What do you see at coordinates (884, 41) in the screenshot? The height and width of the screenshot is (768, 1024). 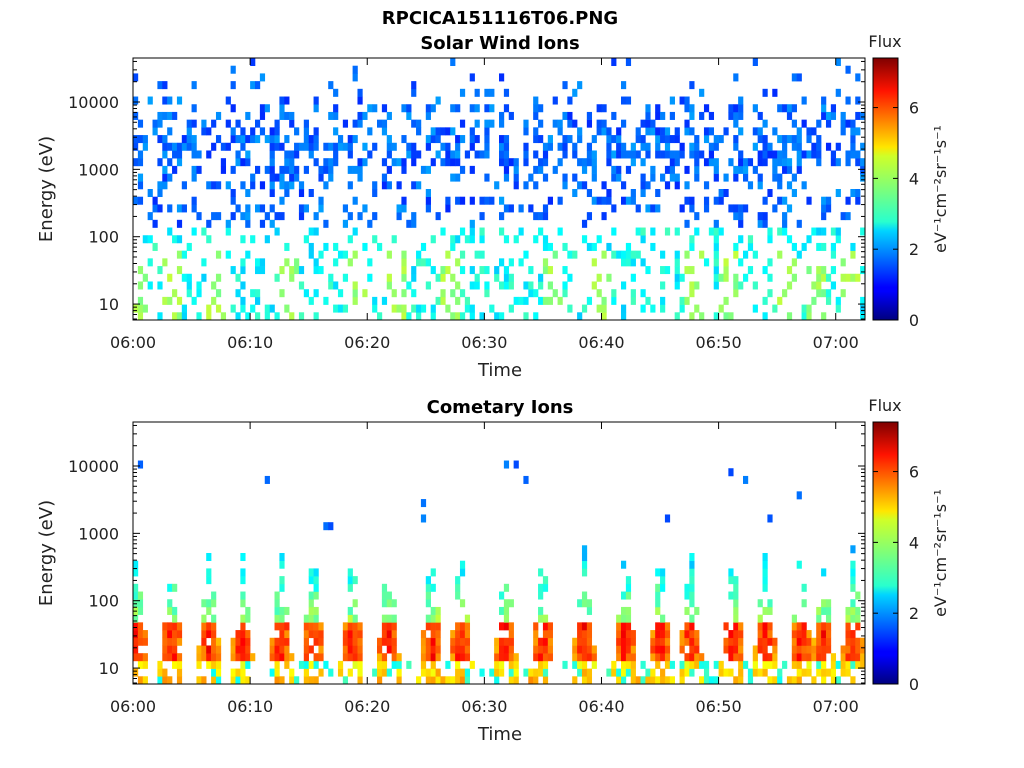 I see `colorbar-title: Flux` at bounding box center [884, 41].